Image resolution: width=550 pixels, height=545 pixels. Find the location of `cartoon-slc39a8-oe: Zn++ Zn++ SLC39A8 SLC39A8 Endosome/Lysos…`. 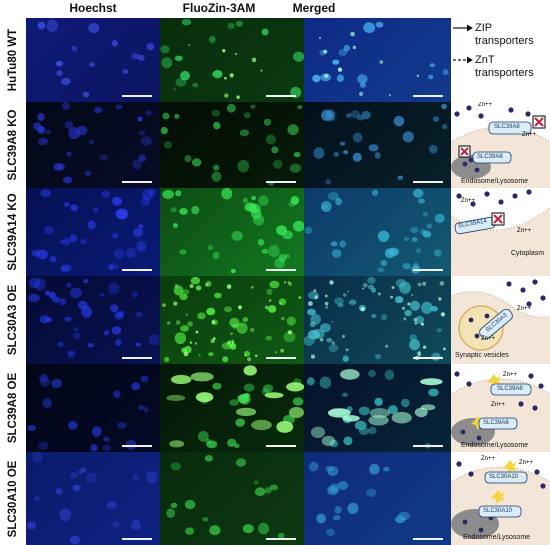

cartoon-slc39a8-oe: Zn++ Zn++ SLC39A8 SLC39A8 Endosome/Lysos… is located at coordinates (500, 408).